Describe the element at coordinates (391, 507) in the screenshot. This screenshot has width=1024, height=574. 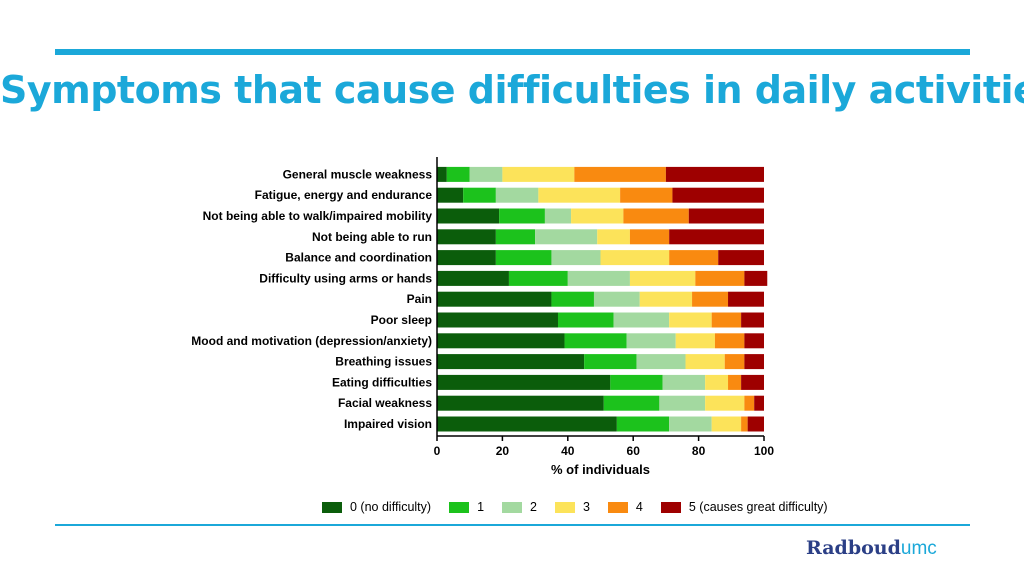
I see `legend-label: 0 (no difficulty)` at that location.